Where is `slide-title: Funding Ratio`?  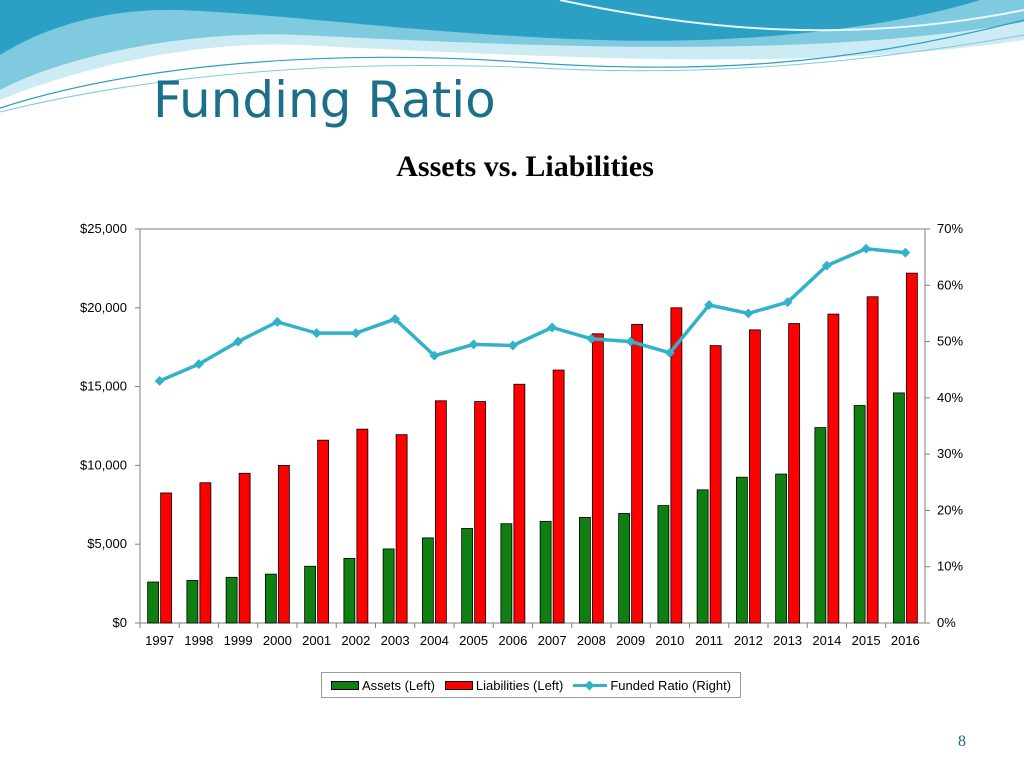
slide-title: Funding Ratio is located at coordinates (324, 100).